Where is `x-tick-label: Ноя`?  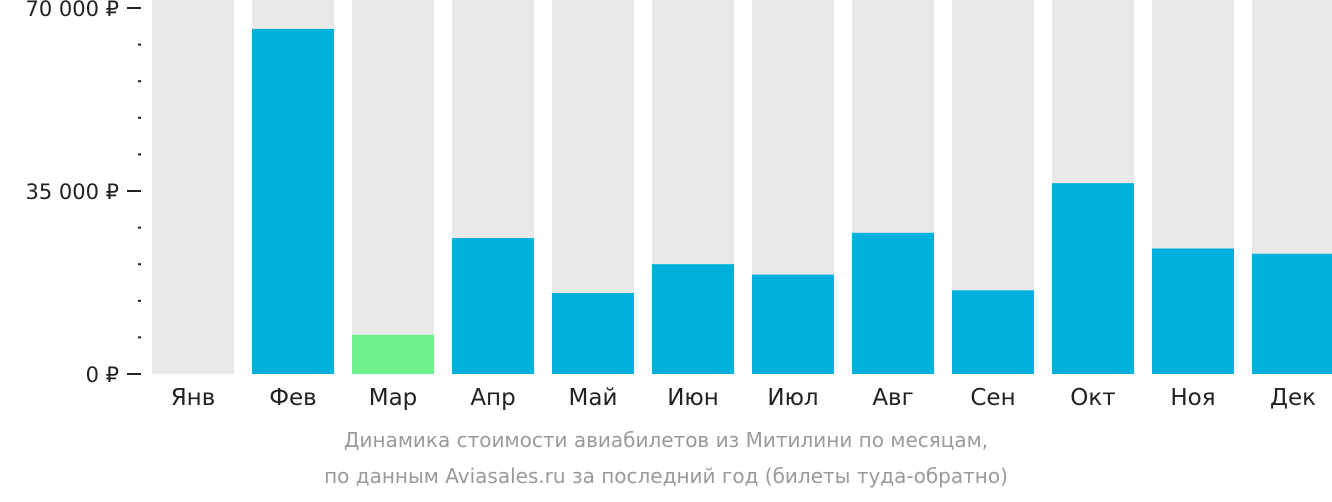 x-tick-label: Ноя is located at coordinates (1192, 398).